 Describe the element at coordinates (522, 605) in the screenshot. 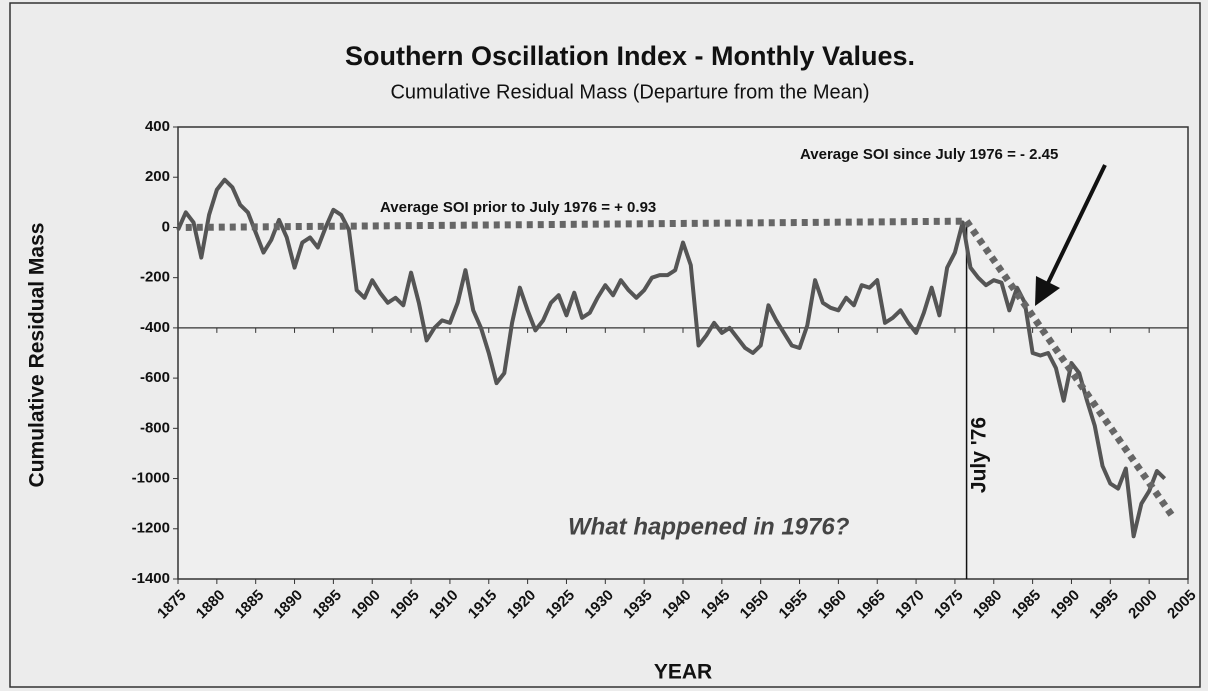

I see `x-tick-label: 1920` at that location.